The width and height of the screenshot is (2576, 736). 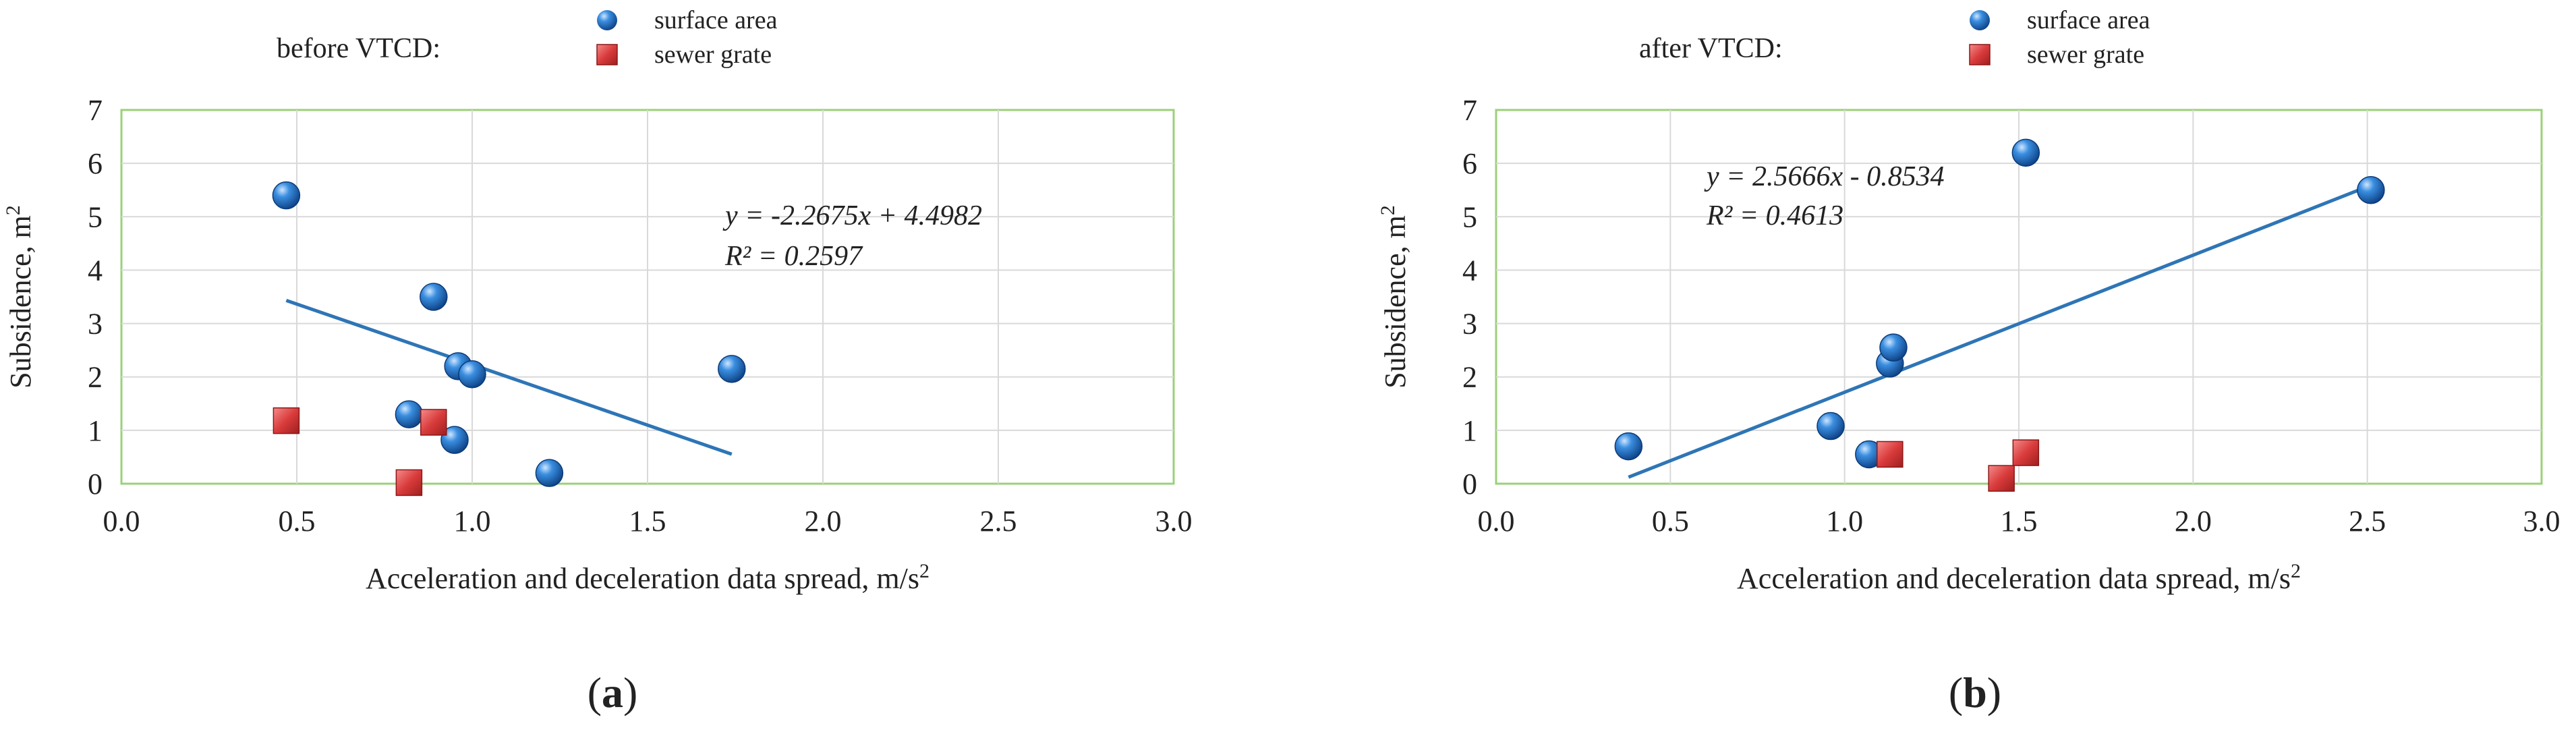 I want to click on trendline-equation: y = -2.2675x + 4.4982, so click(x=852, y=215).